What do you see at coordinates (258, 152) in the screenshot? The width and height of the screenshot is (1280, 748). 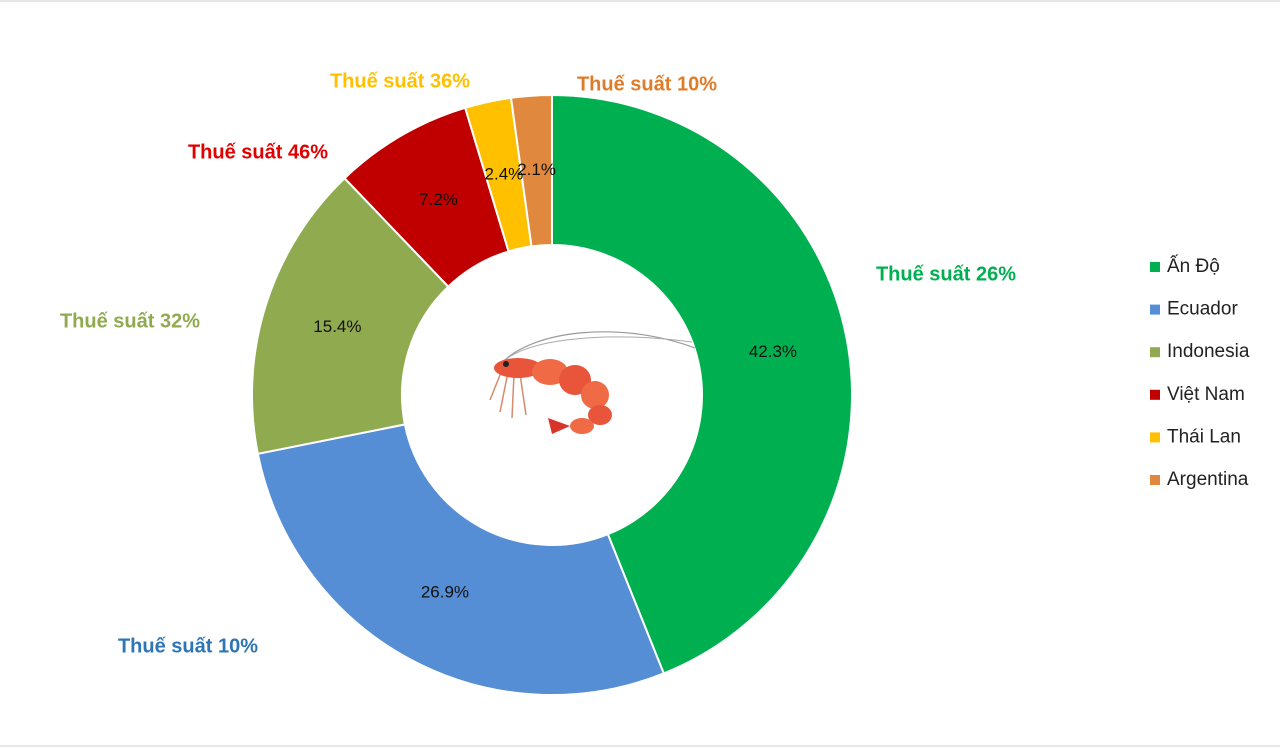 I see `annotation: Thuế suất 46%` at bounding box center [258, 152].